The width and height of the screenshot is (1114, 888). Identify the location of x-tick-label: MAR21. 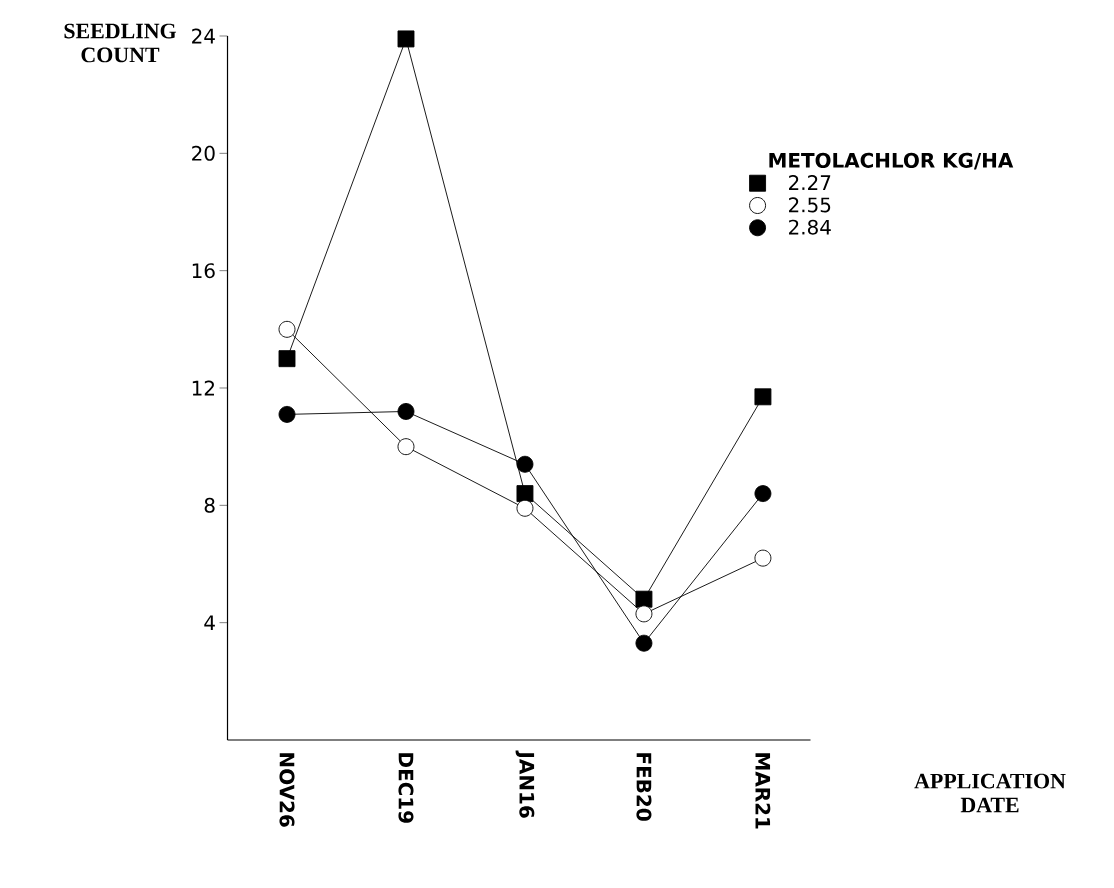
(763, 791).